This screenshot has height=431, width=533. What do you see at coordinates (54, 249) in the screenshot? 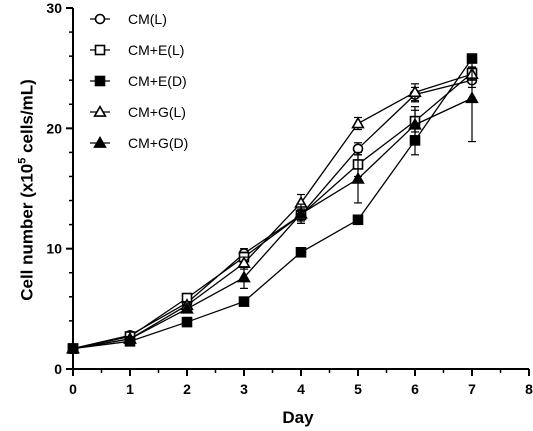
I see `y-tick-label-1: 10` at bounding box center [54, 249].